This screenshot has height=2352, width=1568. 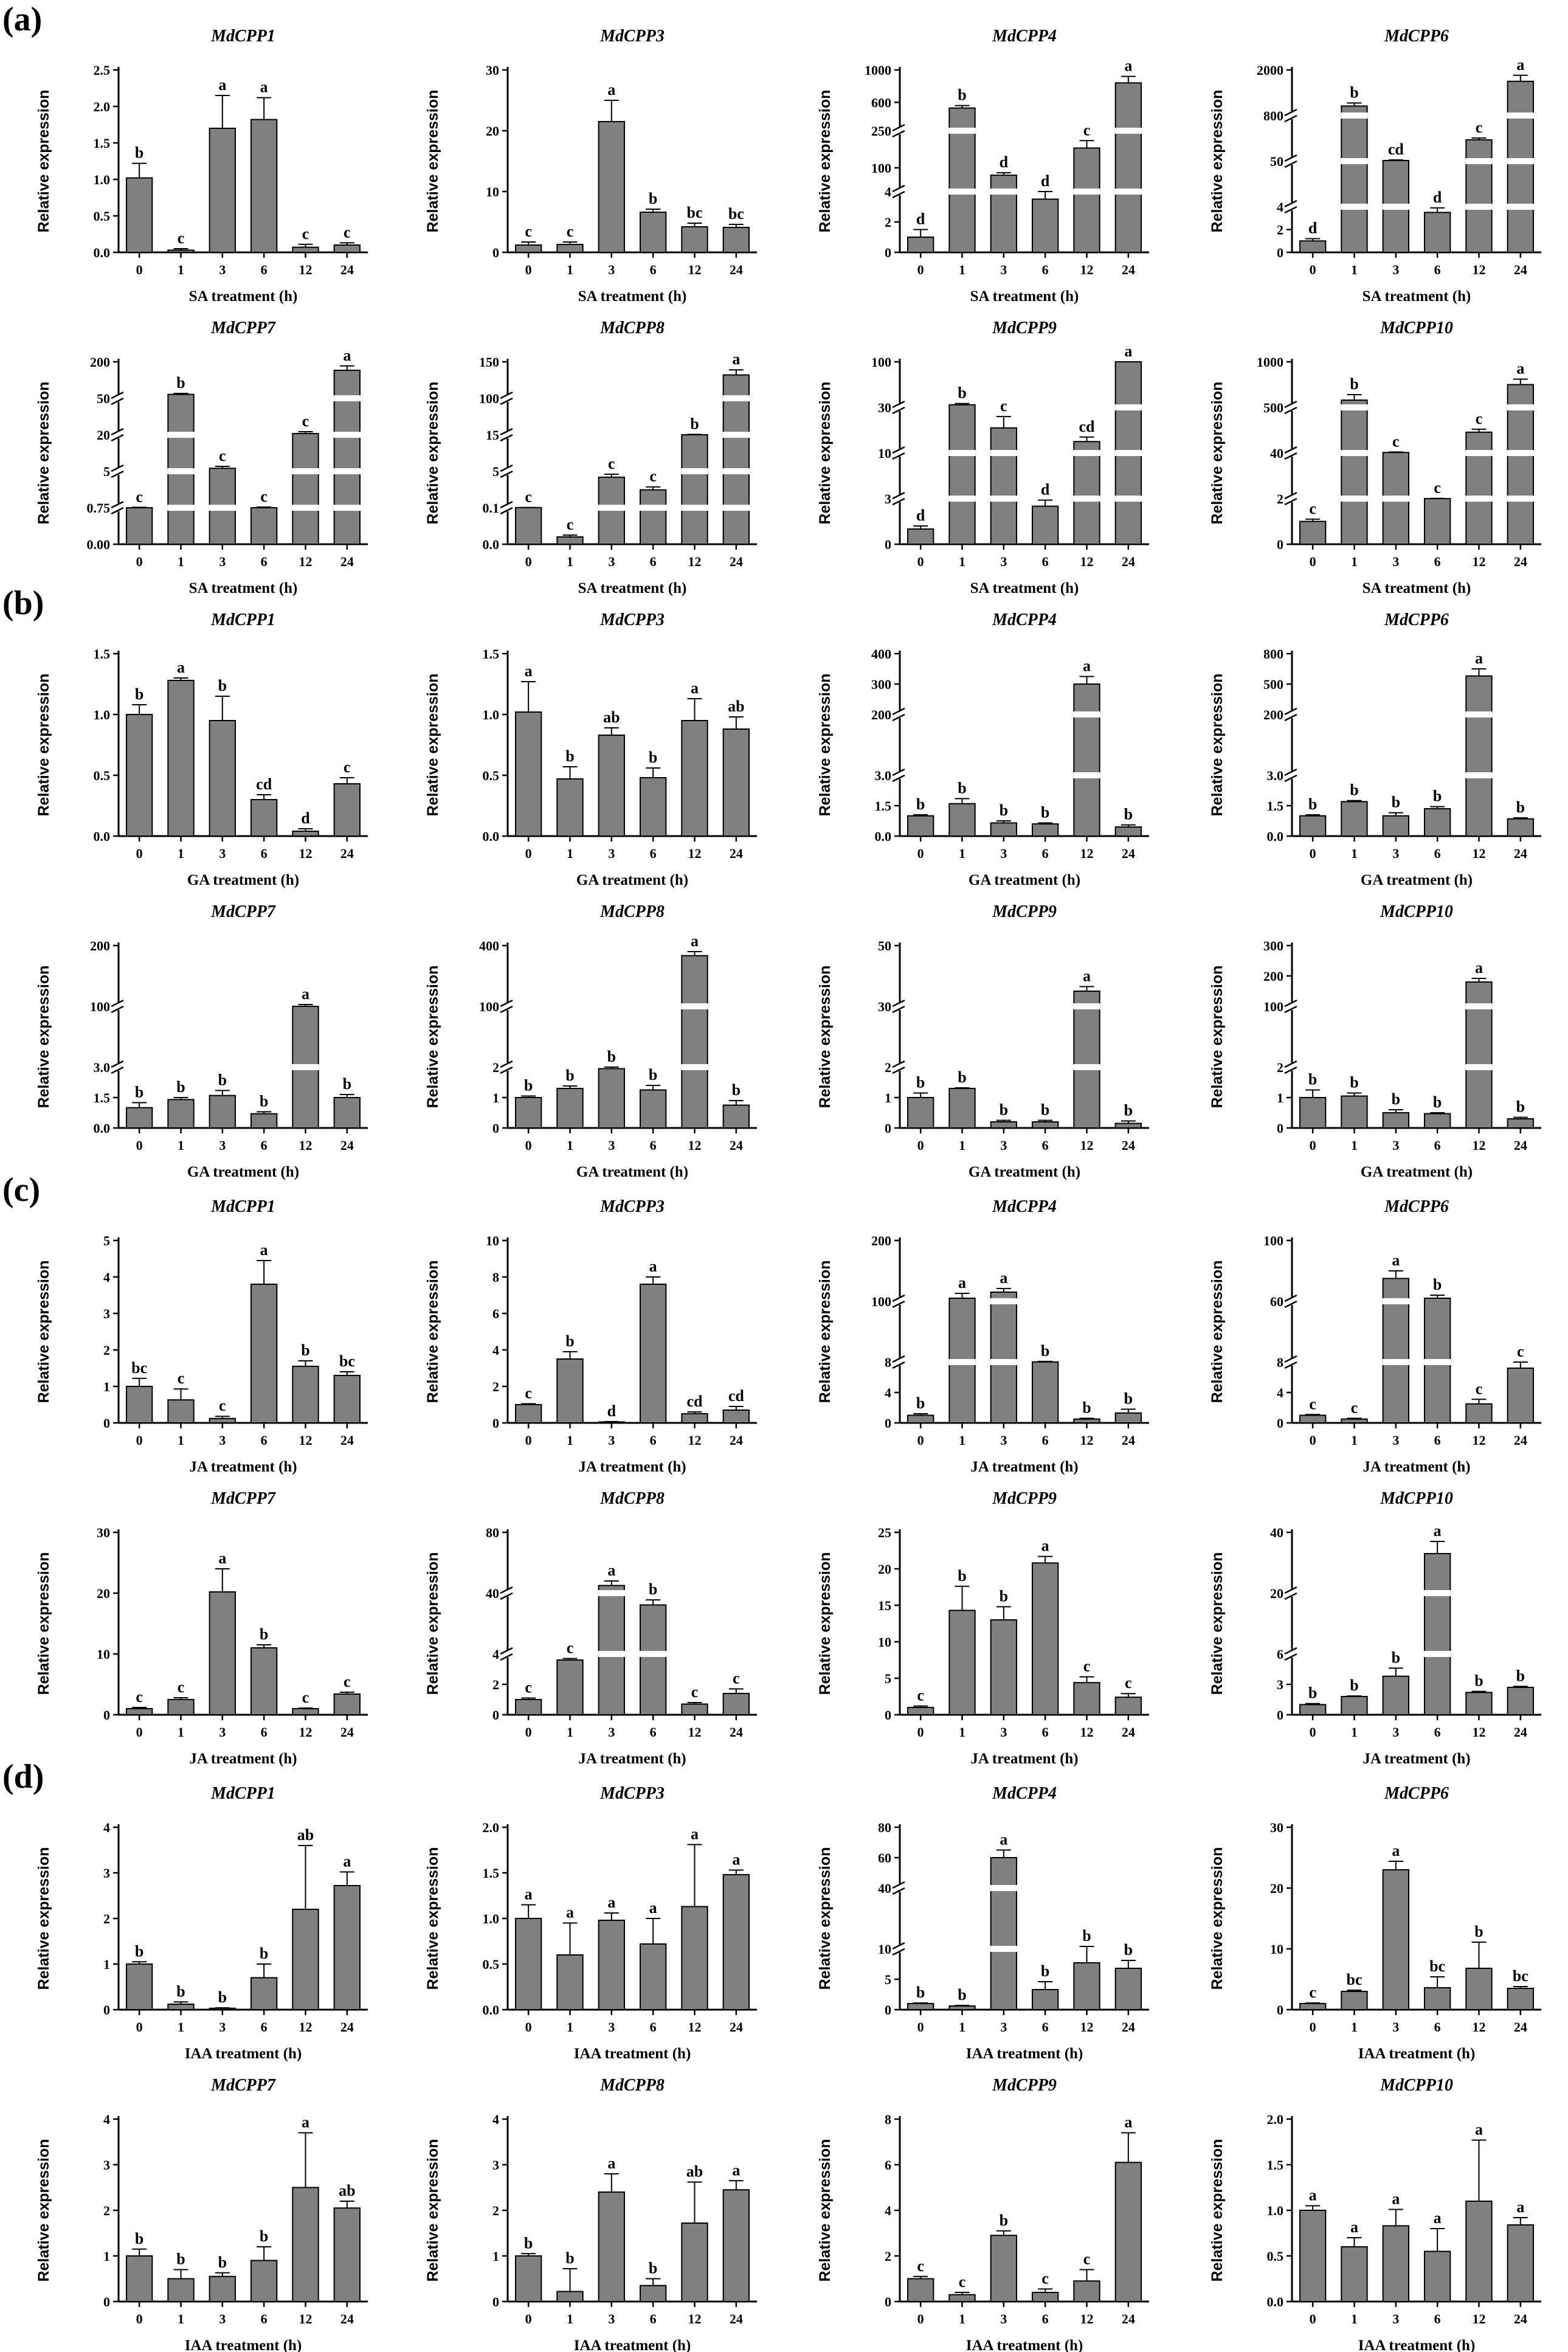 What do you see at coordinates (106, 2119) in the screenshot?
I see `y-tick-label: 4` at bounding box center [106, 2119].